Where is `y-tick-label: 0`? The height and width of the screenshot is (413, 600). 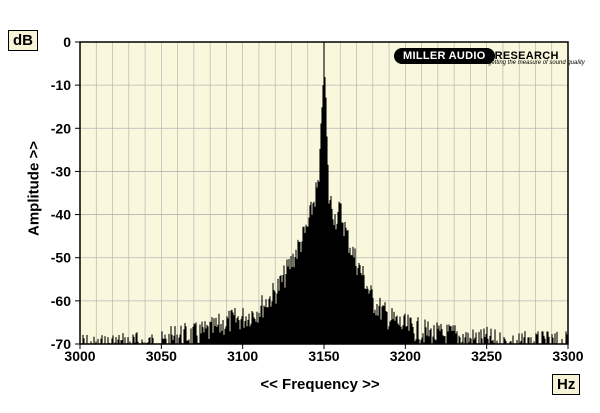
y-tick-label: 0 is located at coordinates (67, 42).